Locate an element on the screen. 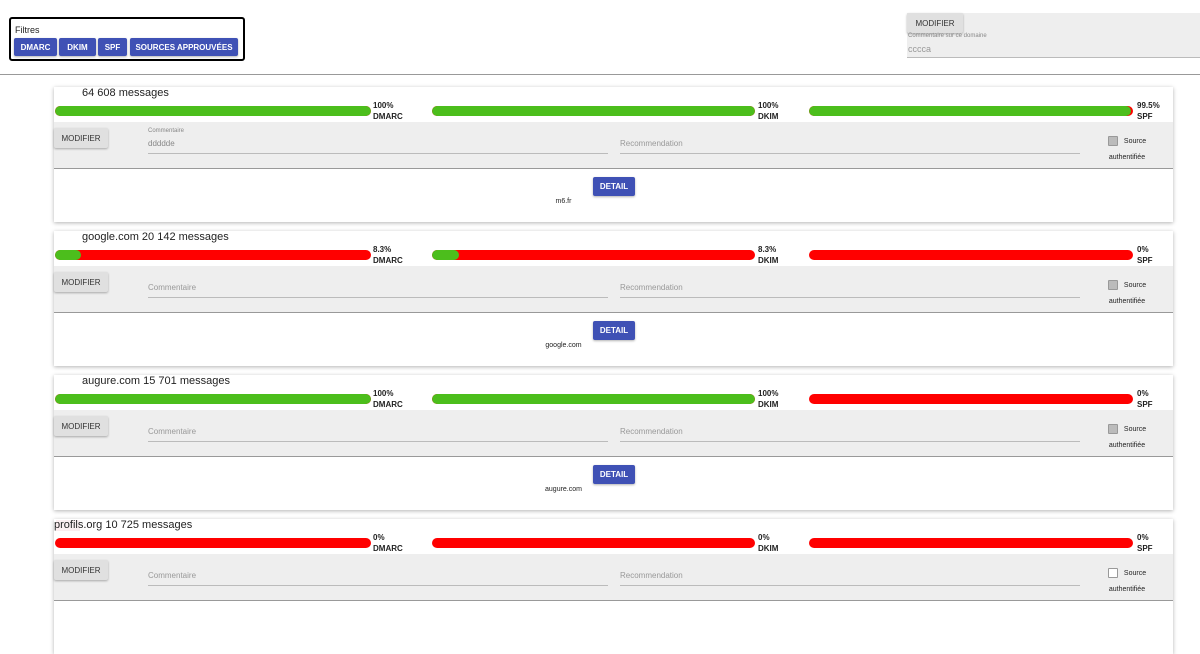 This screenshot has height=654, width=1200. filter-button: SOURCES APPROUVÉES is located at coordinates (184, 47).